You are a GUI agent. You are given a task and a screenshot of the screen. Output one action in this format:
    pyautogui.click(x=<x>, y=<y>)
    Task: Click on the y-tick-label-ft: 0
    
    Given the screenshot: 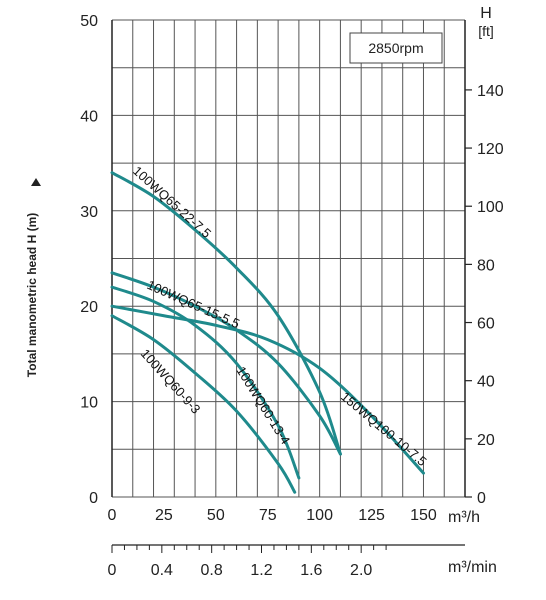 What is the action you would take?
    pyautogui.click(x=481, y=498)
    